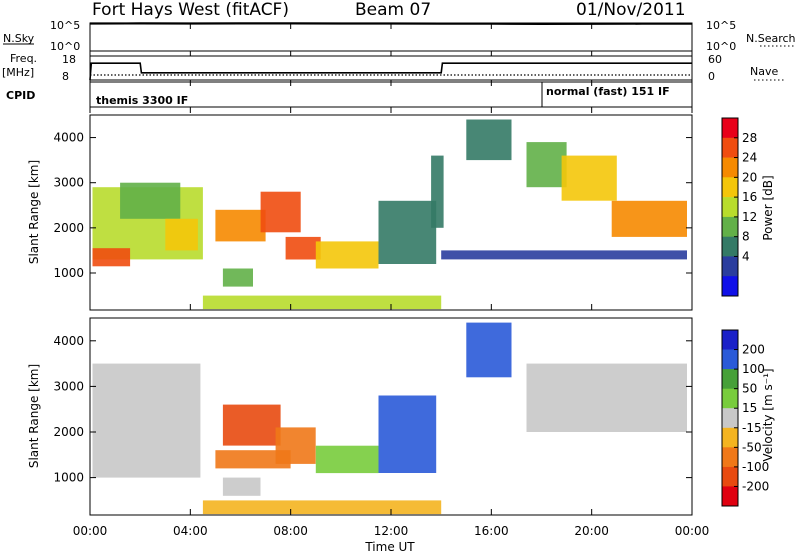 The width and height of the screenshot is (800, 554). Describe the element at coordinates (755, 467) in the screenshot. I see `velocity-colorbar-label-6: -100` at that location.